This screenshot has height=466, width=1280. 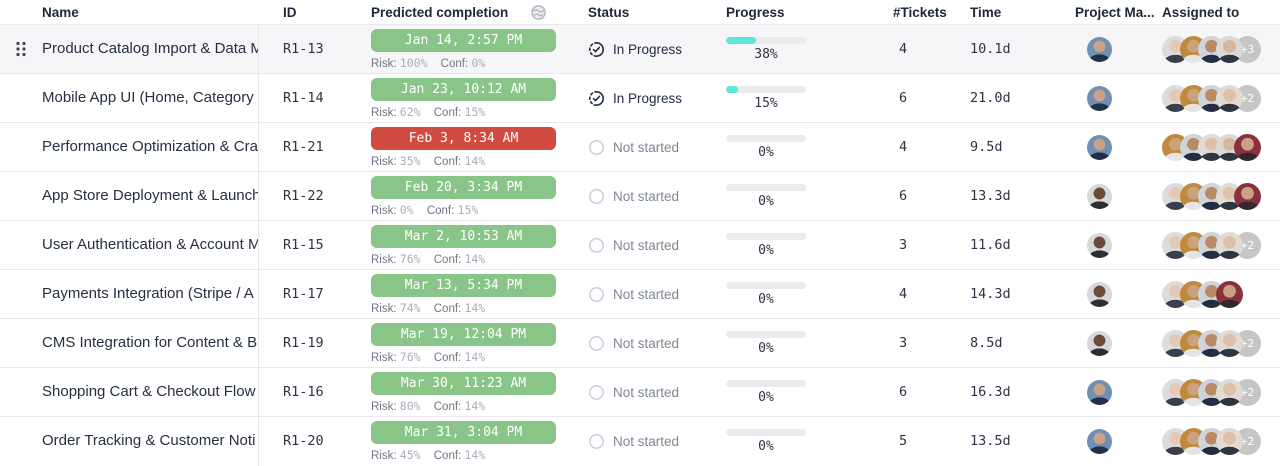 What do you see at coordinates (990, 294) in the screenshot?
I see `time-estimate: 14.3d` at bounding box center [990, 294].